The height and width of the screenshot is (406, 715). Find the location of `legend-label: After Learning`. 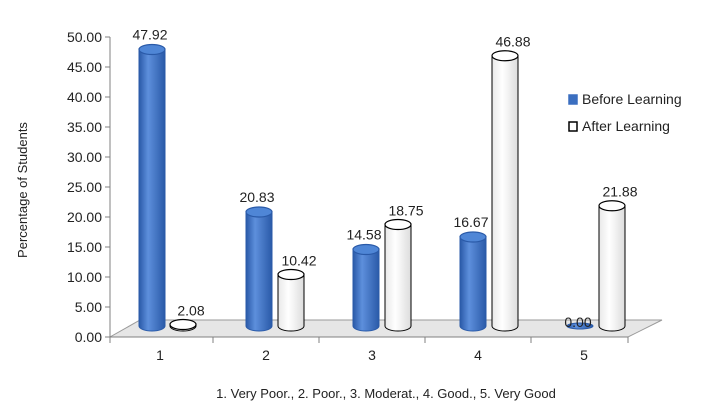

legend-label: After Learning is located at coordinates (626, 126).